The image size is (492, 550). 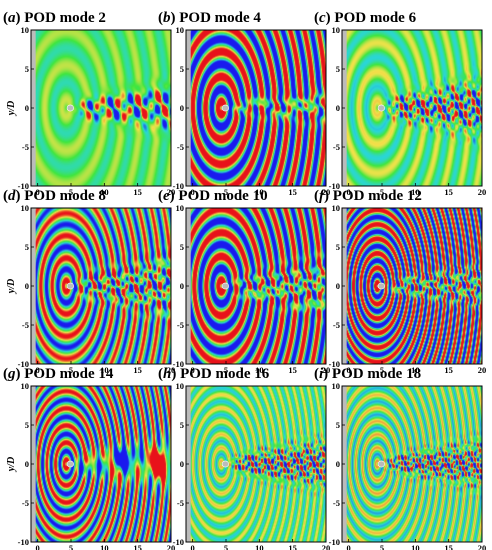 I want to click on panel-title: (g) POD mode 14, so click(x=58, y=374).